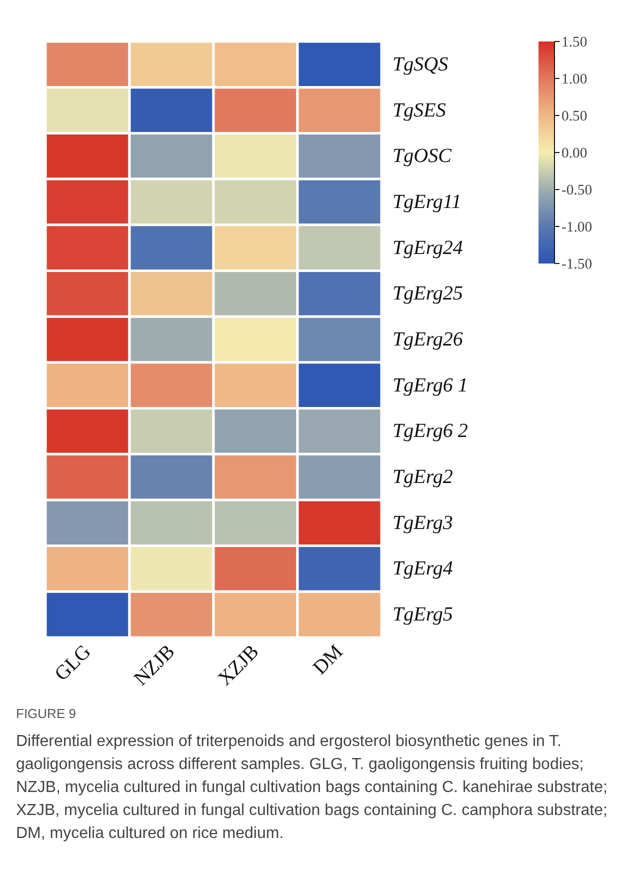  What do you see at coordinates (575, 80) in the screenshot?
I see `color-bar-label: 1.00` at bounding box center [575, 80].